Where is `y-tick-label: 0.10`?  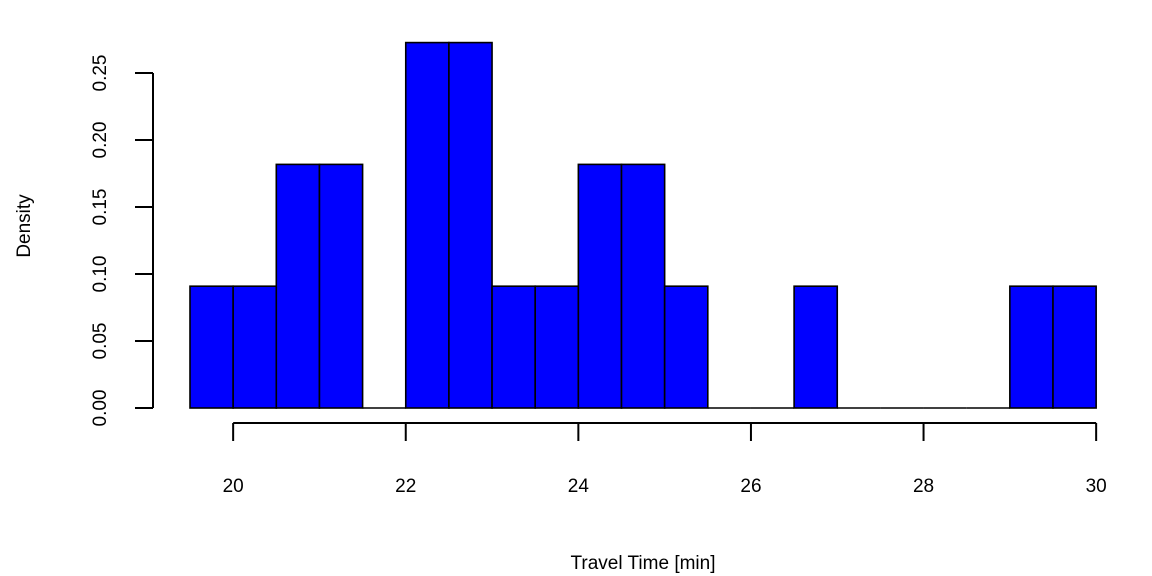
y-tick-label: 0.10 is located at coordinates (100, 274).